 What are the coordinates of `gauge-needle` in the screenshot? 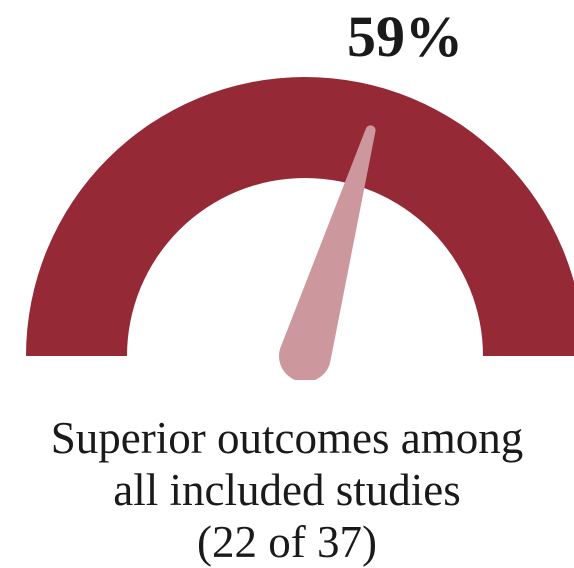 It's located at (327, 252).